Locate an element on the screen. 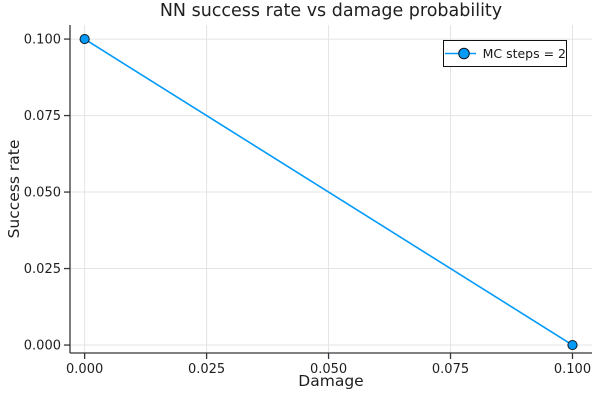  legend-marker-icon is located at coordinates (464, 53).